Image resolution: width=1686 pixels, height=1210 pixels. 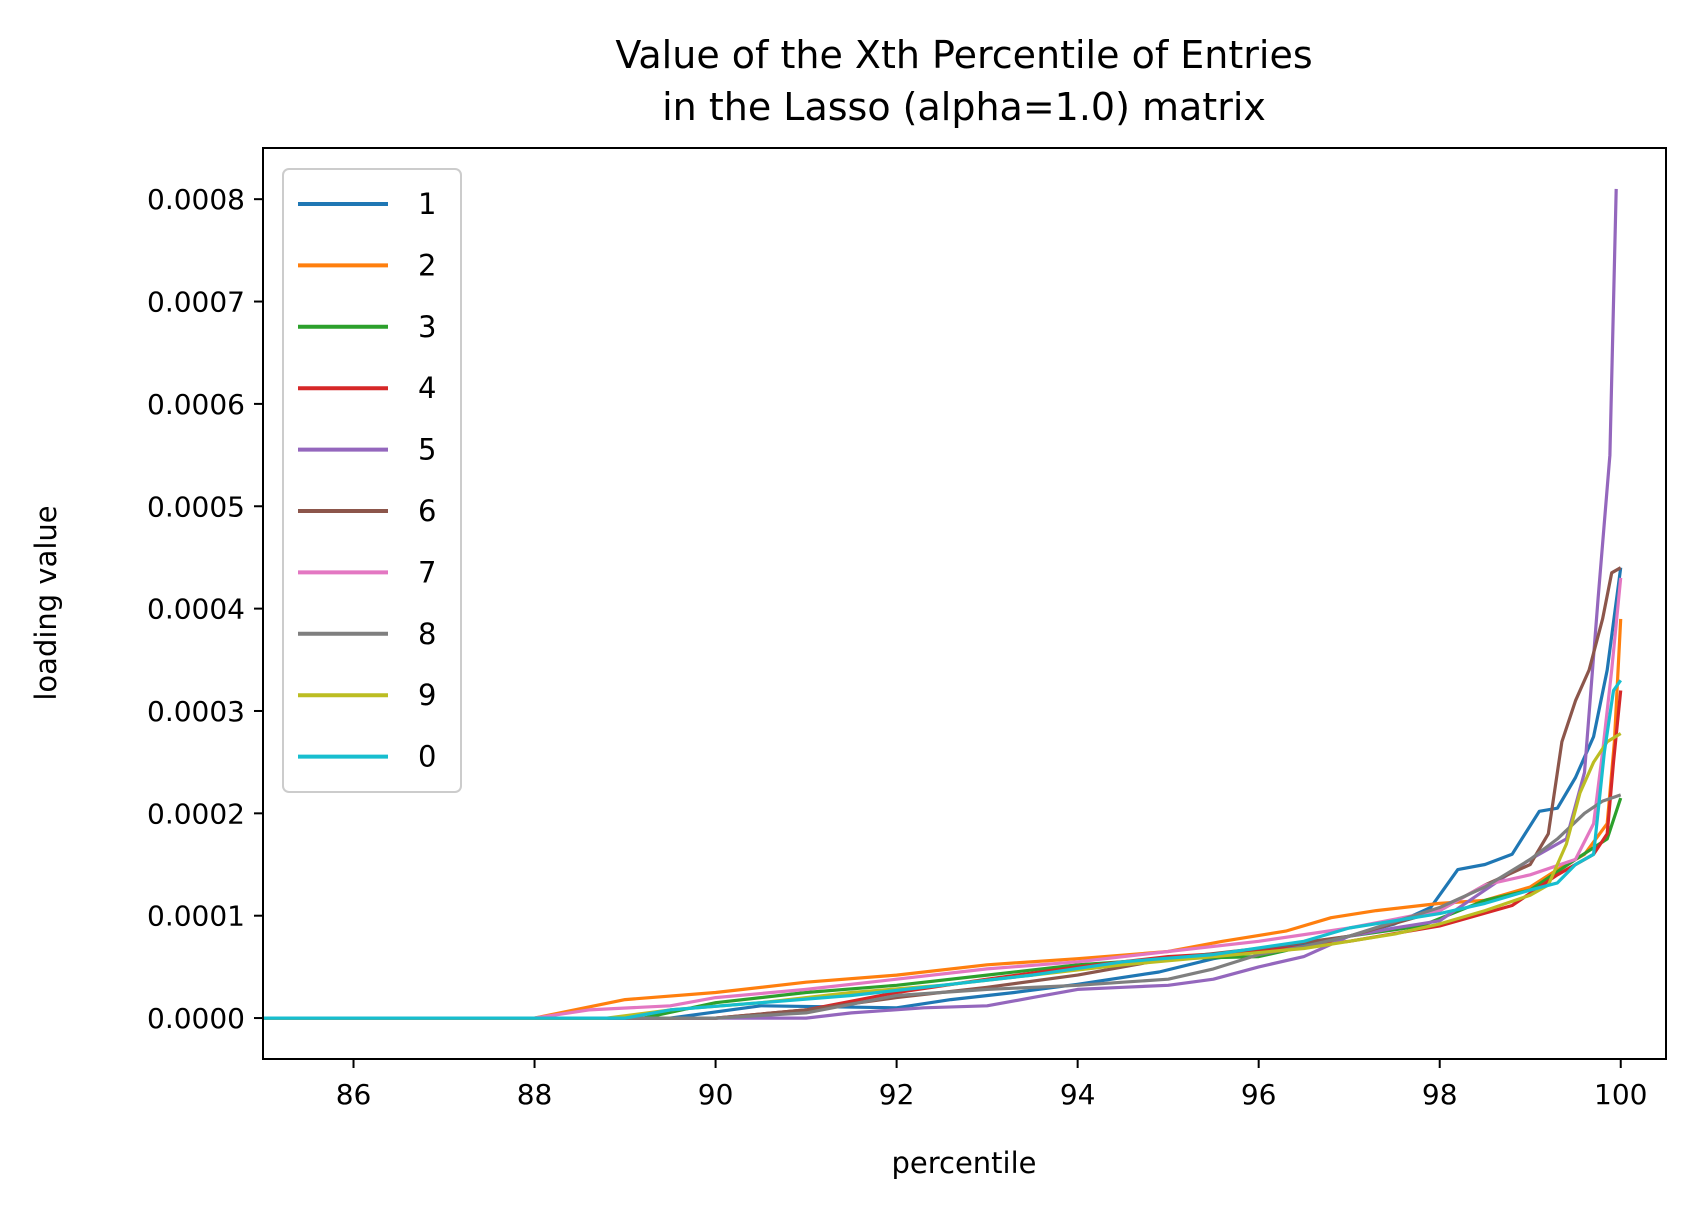 I want to click on x-tick-label: 90, so click(x=716, y=1094).